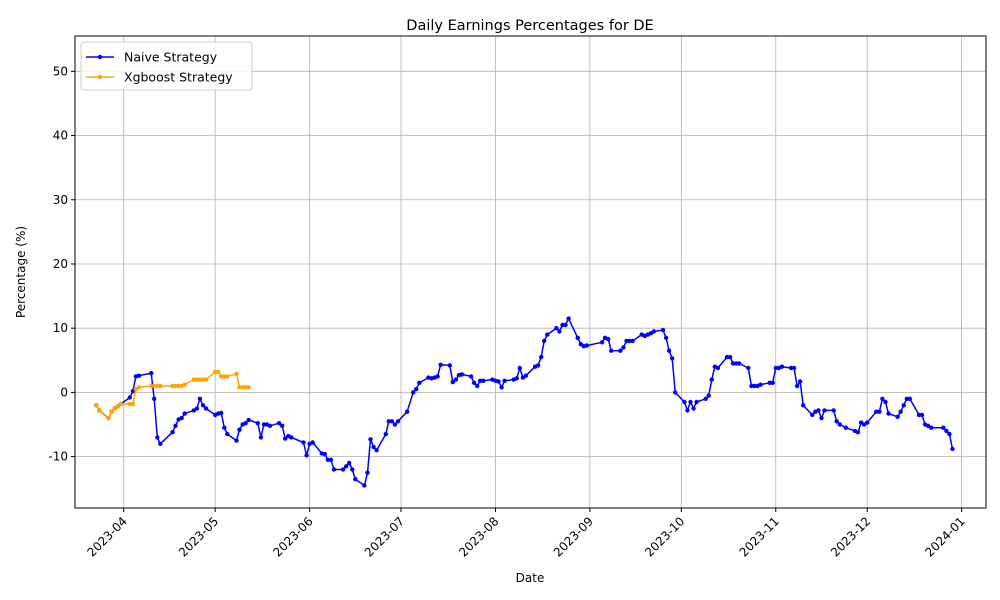  I want to click on legend: Naive Strategy Xgboost Strategy, so click(166, 66).